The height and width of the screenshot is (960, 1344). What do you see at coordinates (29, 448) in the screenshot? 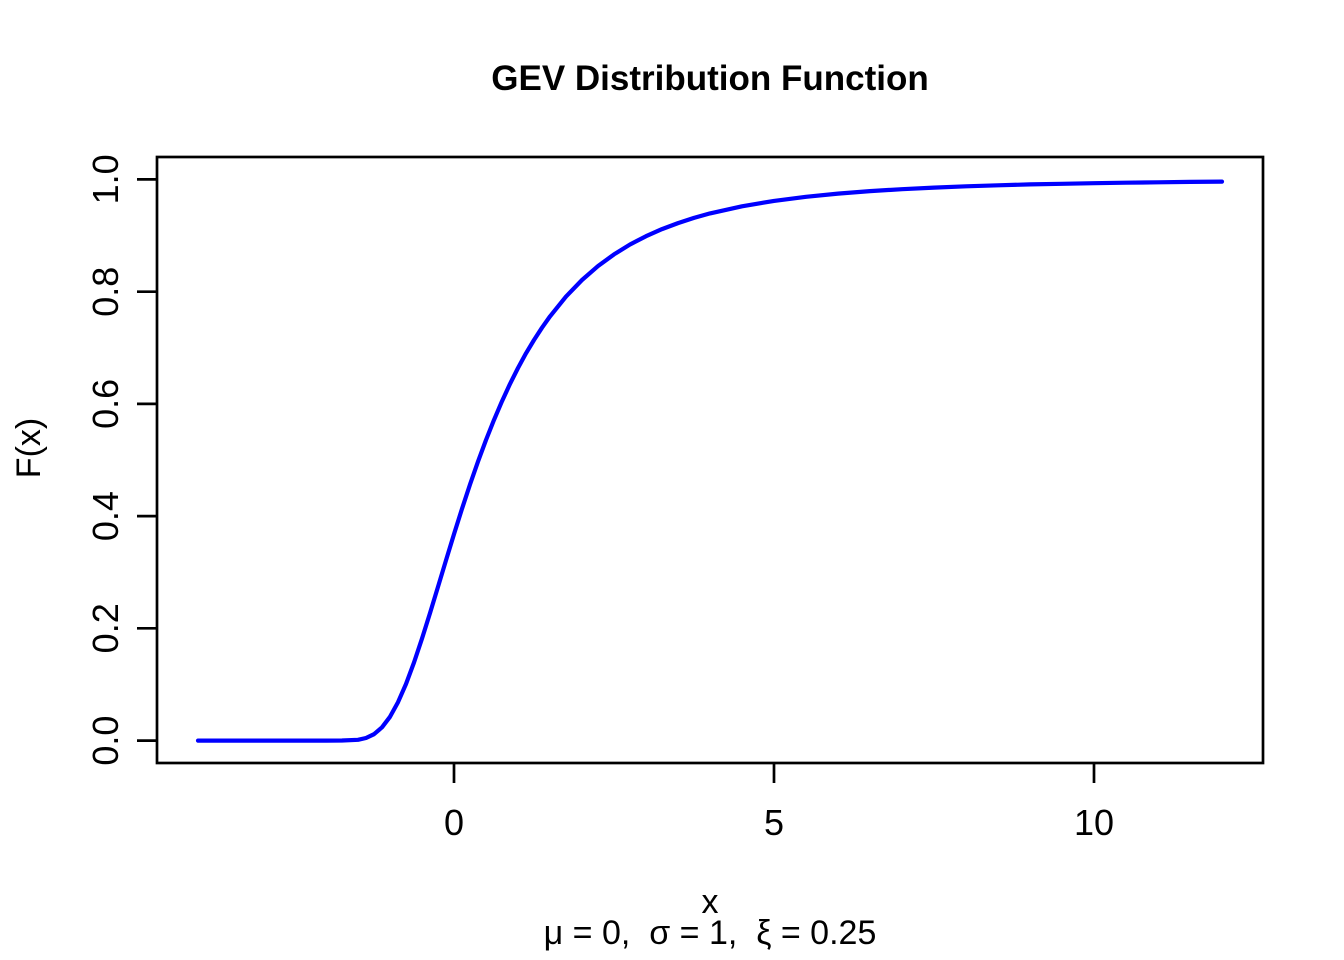
I see `y-axis-label: F(x)` at bounding box center [29, 448].